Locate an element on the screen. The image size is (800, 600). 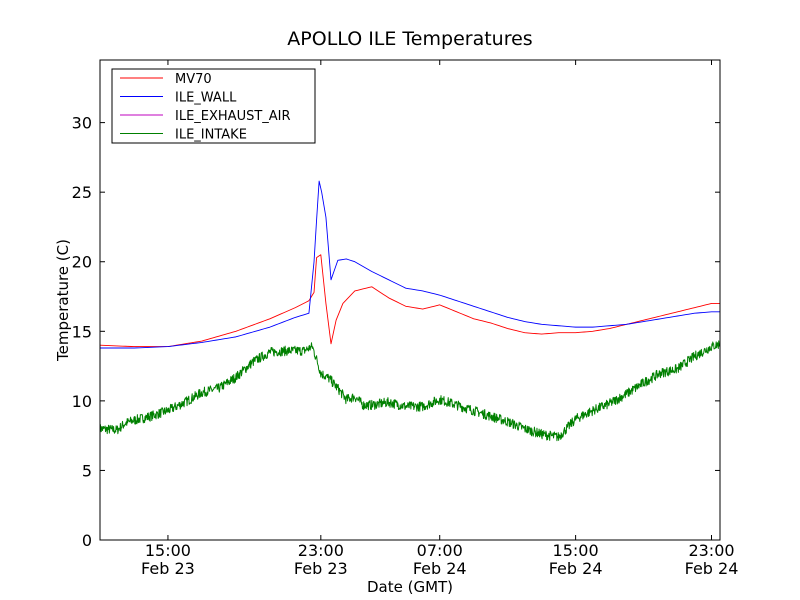
x-axis-label: Date (GMT) is located at coordinates (410, 587).